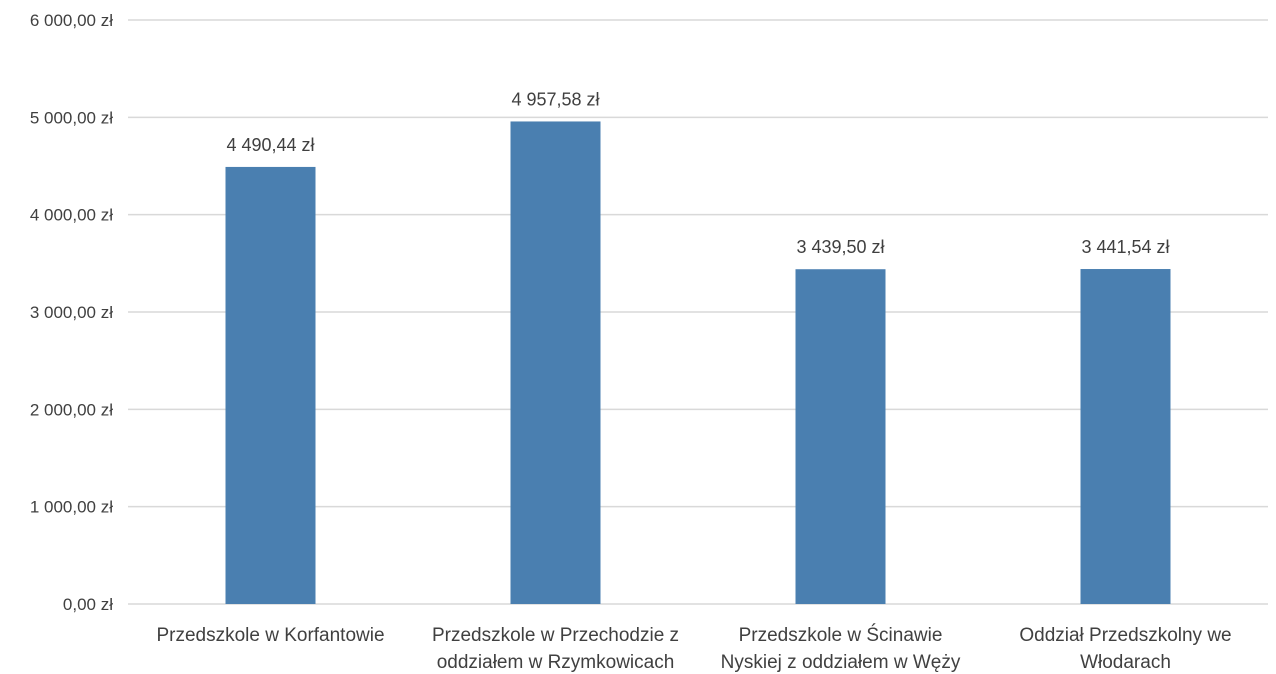  Describe the element at coordinates (88, 604) in the screenshot. I see `y-tick-label: 0,00 zł` at that location.